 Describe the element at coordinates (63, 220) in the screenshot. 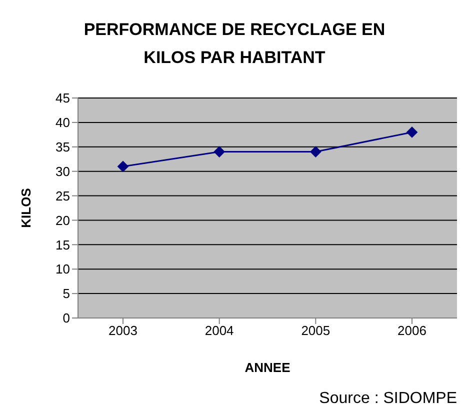

I see `y-tick-label: 20` at that location.